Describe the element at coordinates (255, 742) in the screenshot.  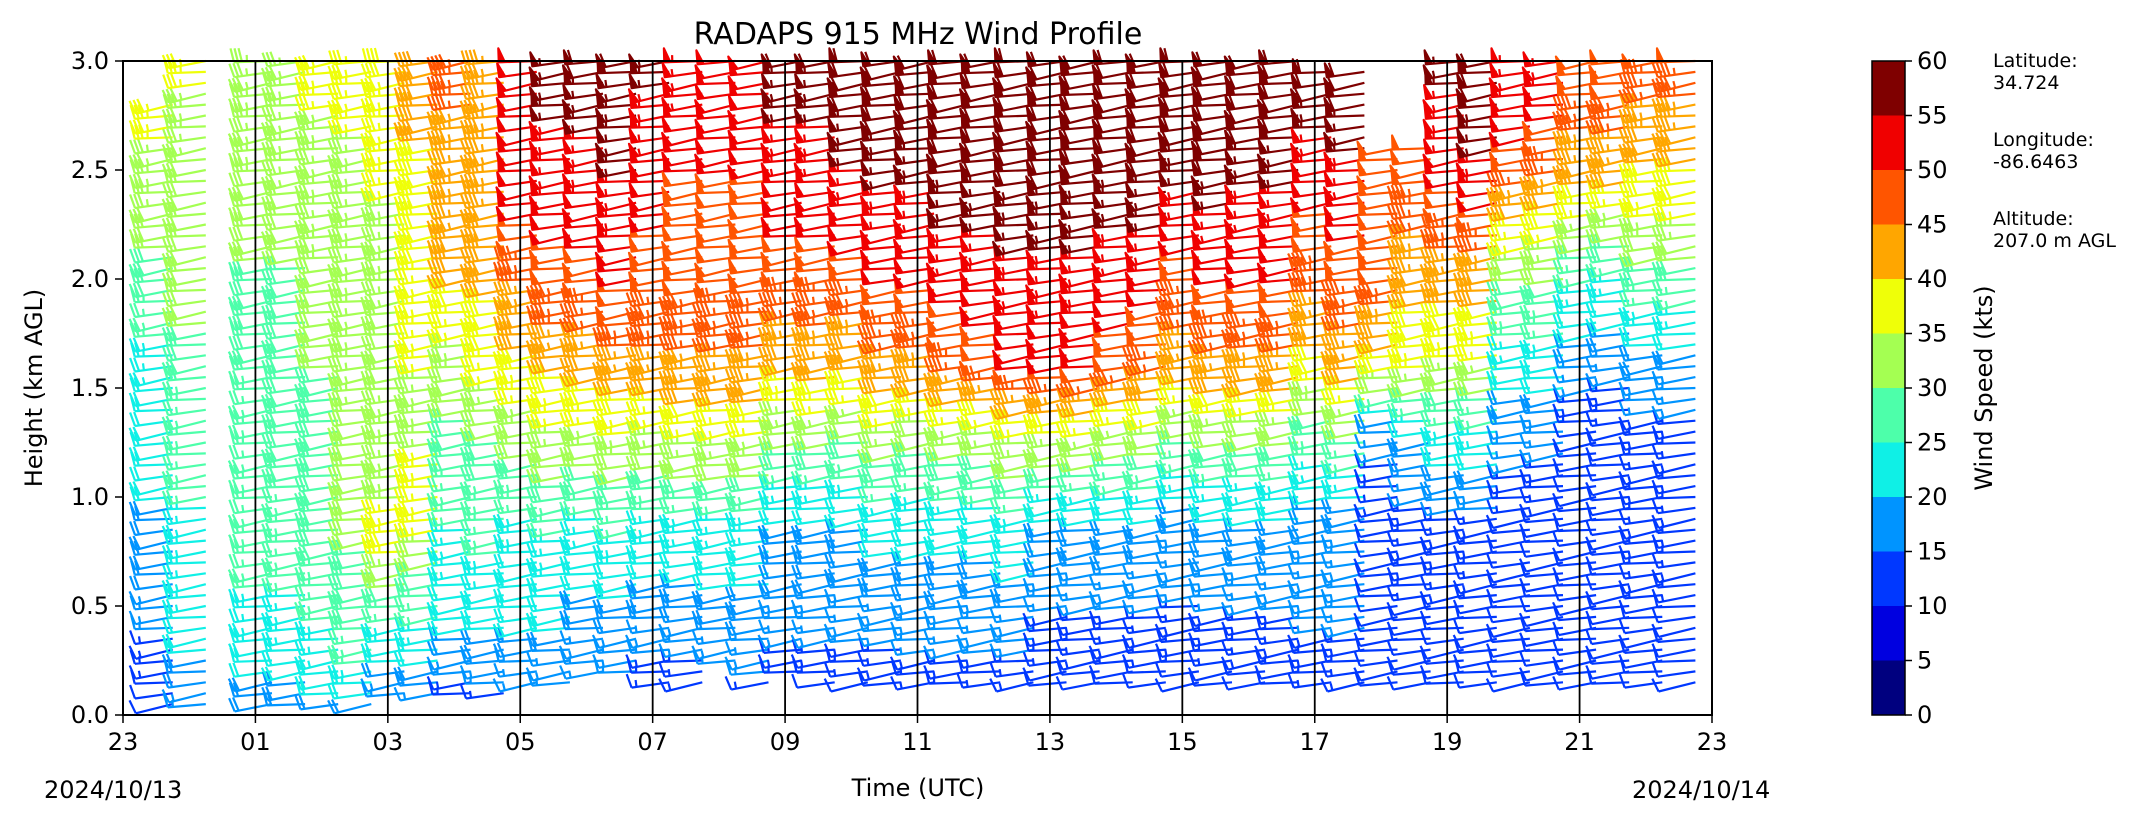
I see `x-tick-label: 01` at that location.